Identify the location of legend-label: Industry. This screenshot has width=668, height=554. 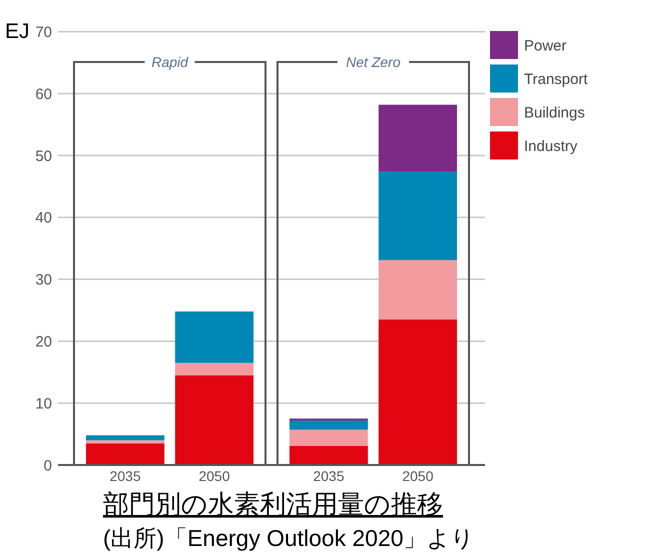
(551, 146).